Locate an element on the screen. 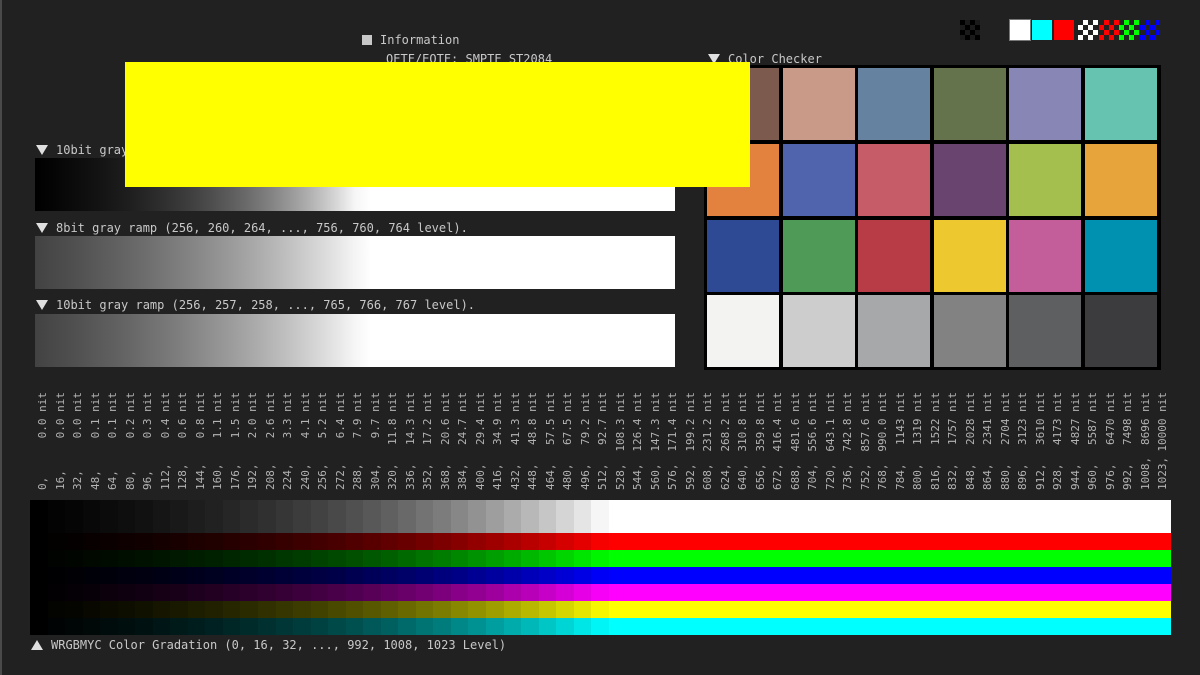 This screenshot has height=675, width=1200. nit-value: 9.7 nit is located at coordinates (375, 415).